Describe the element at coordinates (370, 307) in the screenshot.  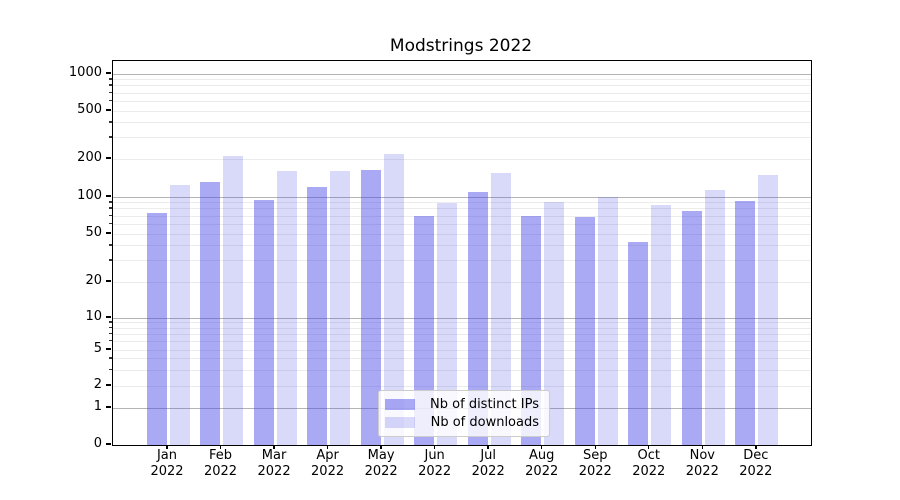
I see `bar-may-nb-of-distinct-ips` at that location.